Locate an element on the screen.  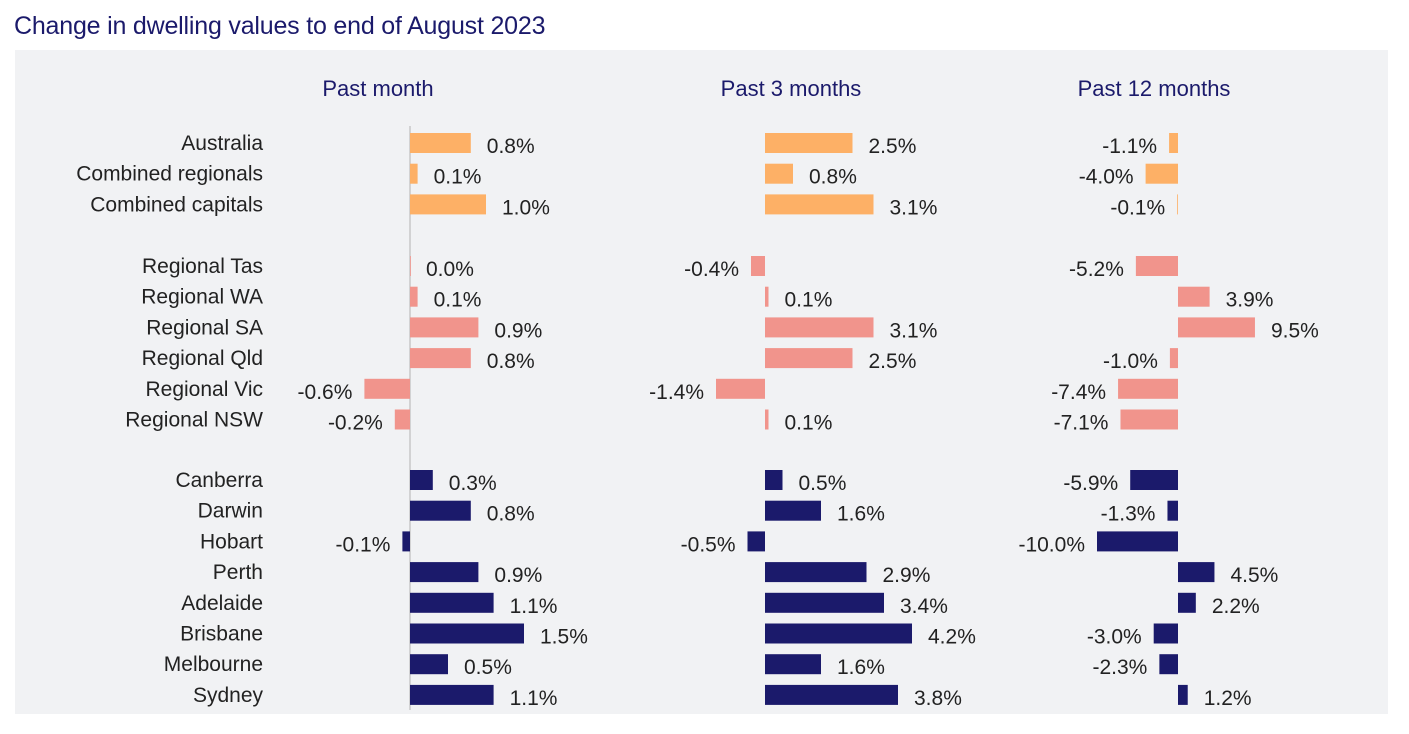
data-label: 1.5% is located at coordinates (564, 637).